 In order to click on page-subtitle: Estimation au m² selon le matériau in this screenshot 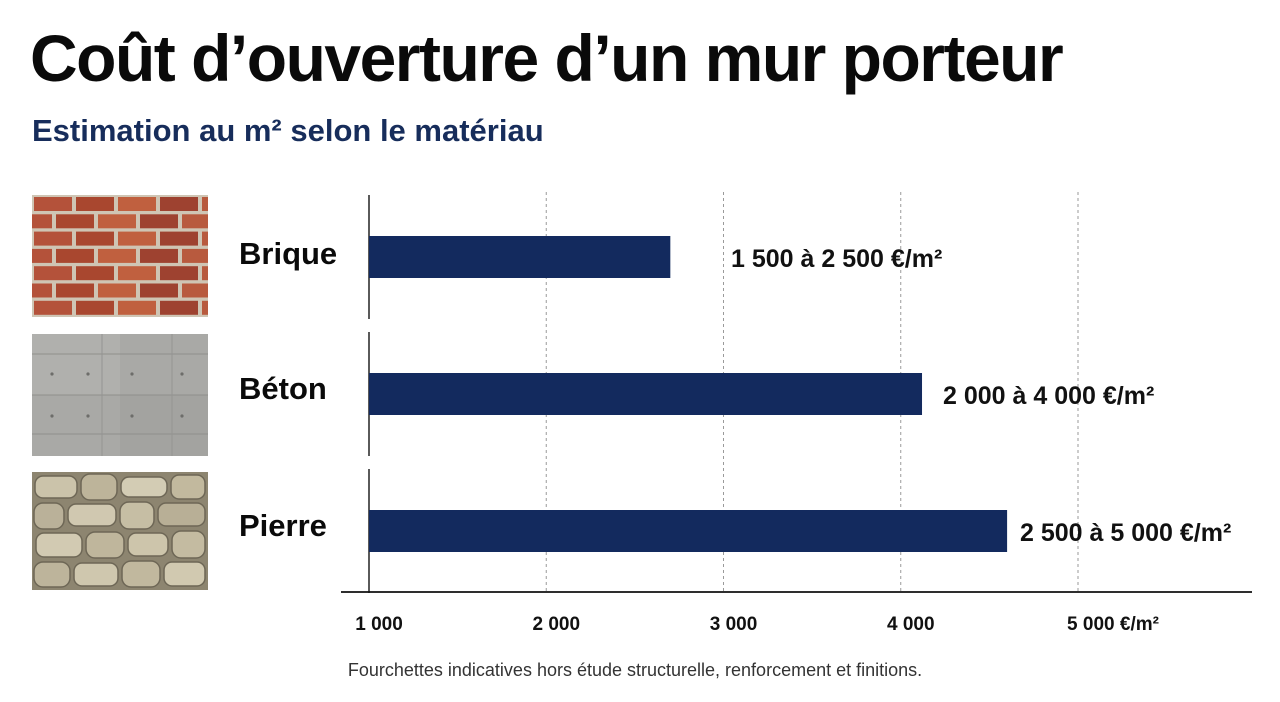, I will do `click(288, 130)`.